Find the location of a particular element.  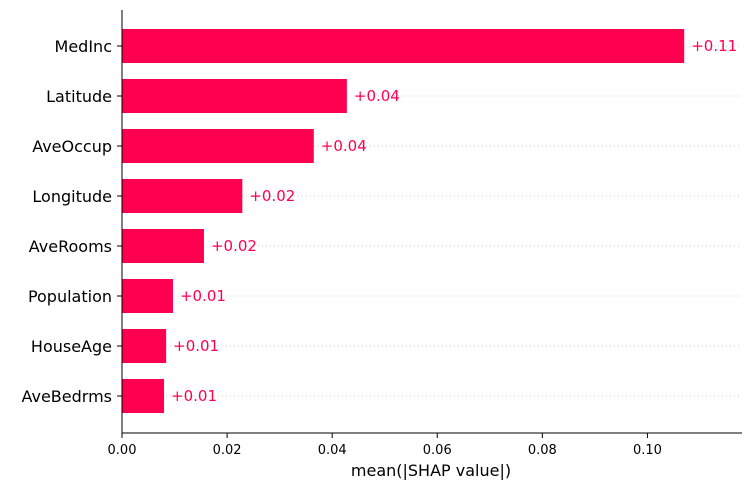

category-label: Longitude is located at coordinates (72, 196).